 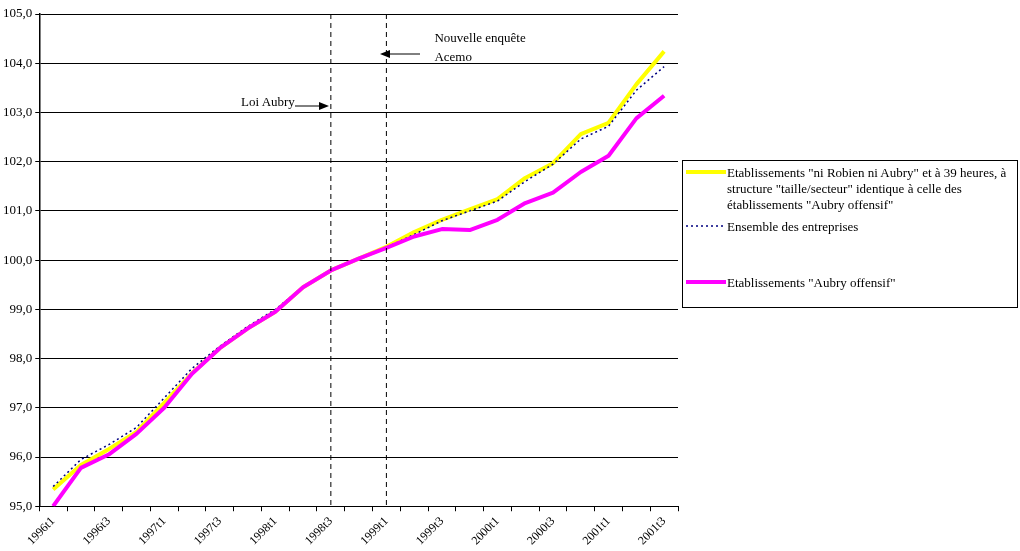 What do you see at coordinates (21, 456) in the screenshot?
I see `y-tick-label: 96,0` at bounding box center [21, 456].